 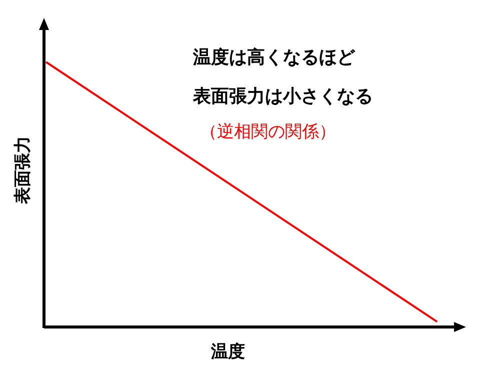 What do you see at coordinates (283, 96) in the screenshot?
I see `annotation: 表面張力は小さくなる` at bounding box center [283, 96].